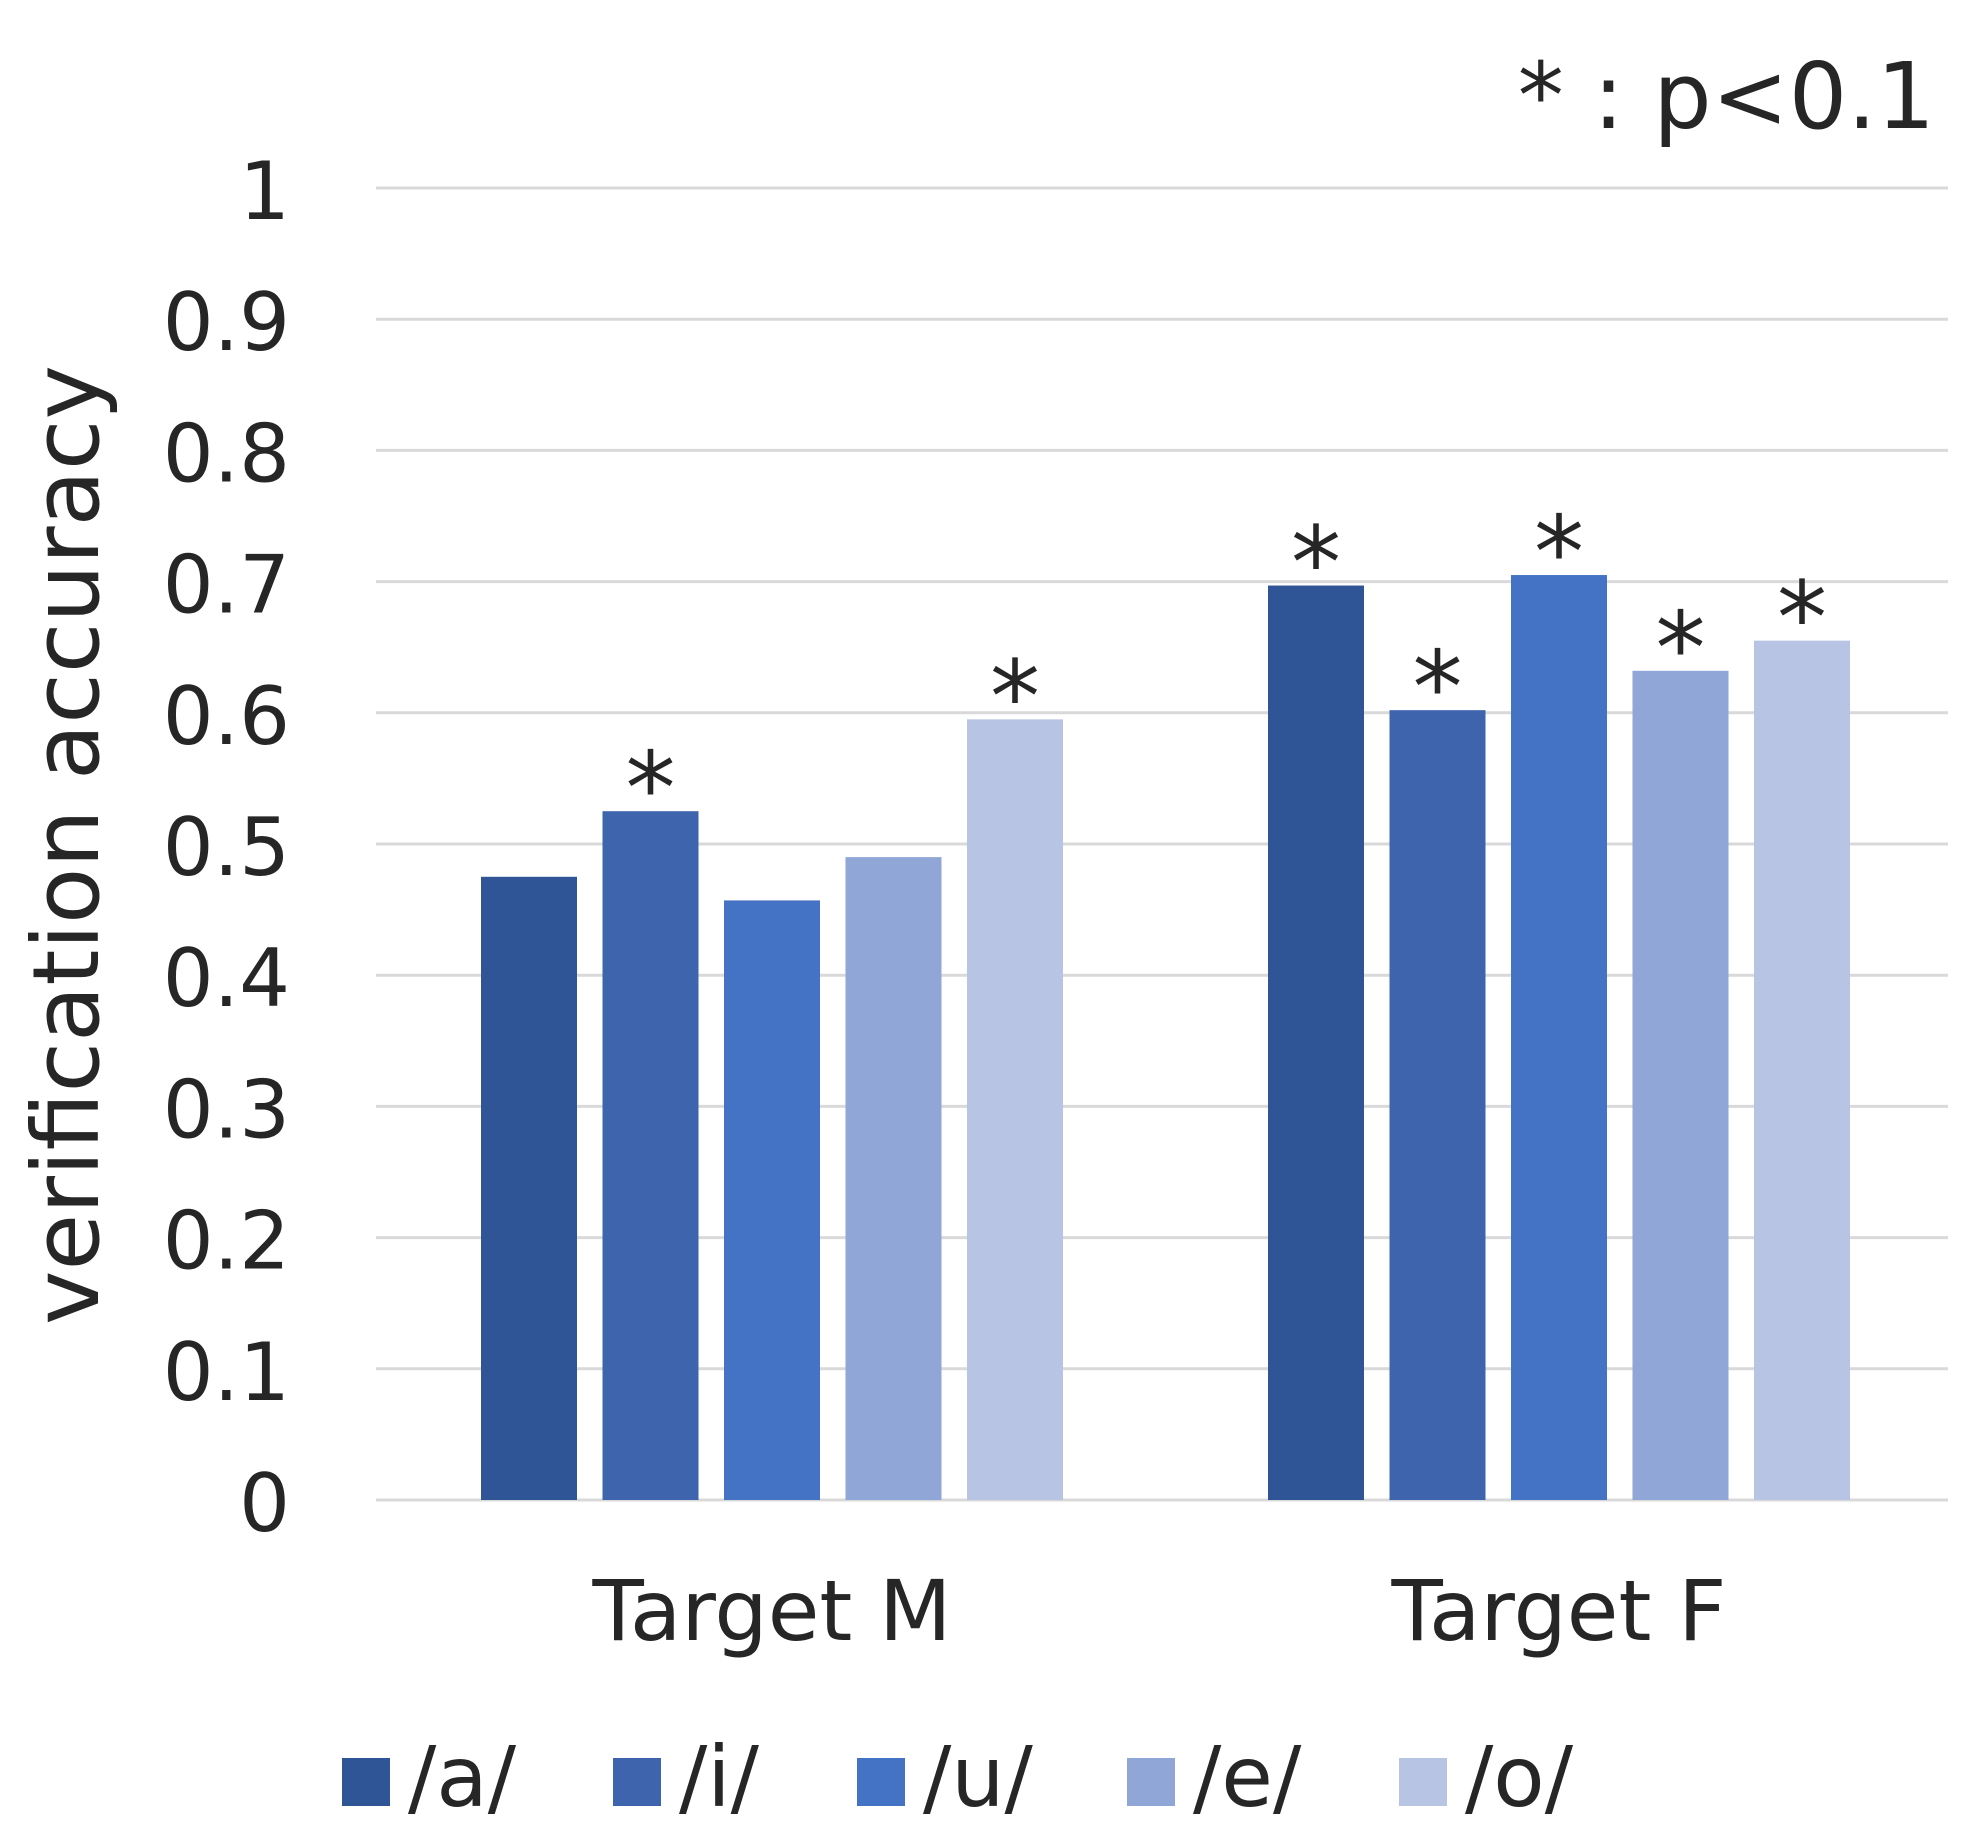 This screenshot has width=1975, height=1833. I want to click on y-tick-label: 0.9, so click(226, 322).